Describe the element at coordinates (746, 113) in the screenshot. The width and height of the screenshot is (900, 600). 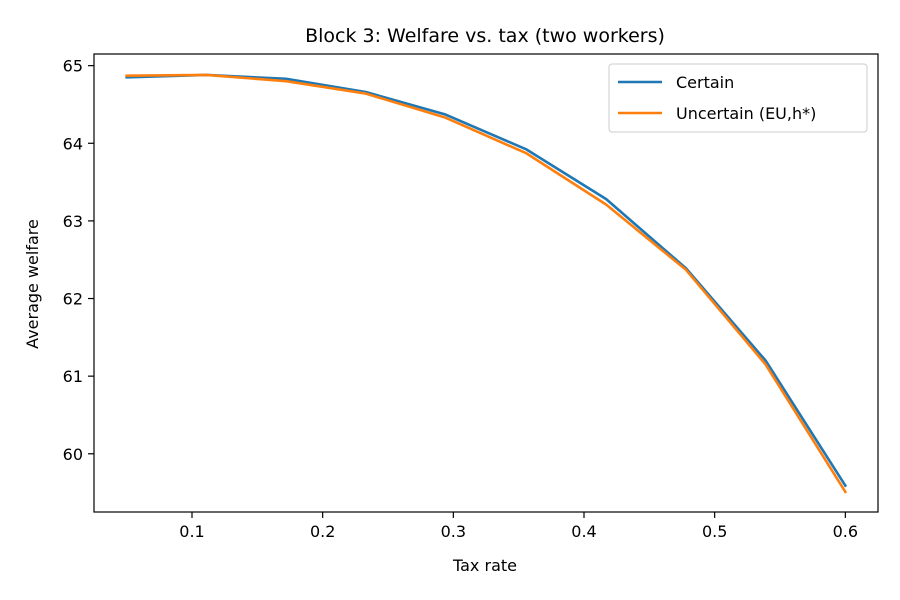
I see `legend-label-2: Uncertain (EU,h*)` at that location.